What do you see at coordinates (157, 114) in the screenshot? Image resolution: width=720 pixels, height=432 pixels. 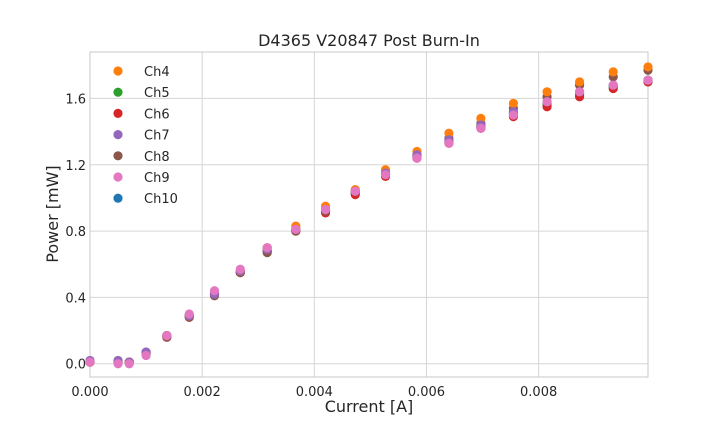 I see `legend-label: Ch6` at bounding box center [157, 114].